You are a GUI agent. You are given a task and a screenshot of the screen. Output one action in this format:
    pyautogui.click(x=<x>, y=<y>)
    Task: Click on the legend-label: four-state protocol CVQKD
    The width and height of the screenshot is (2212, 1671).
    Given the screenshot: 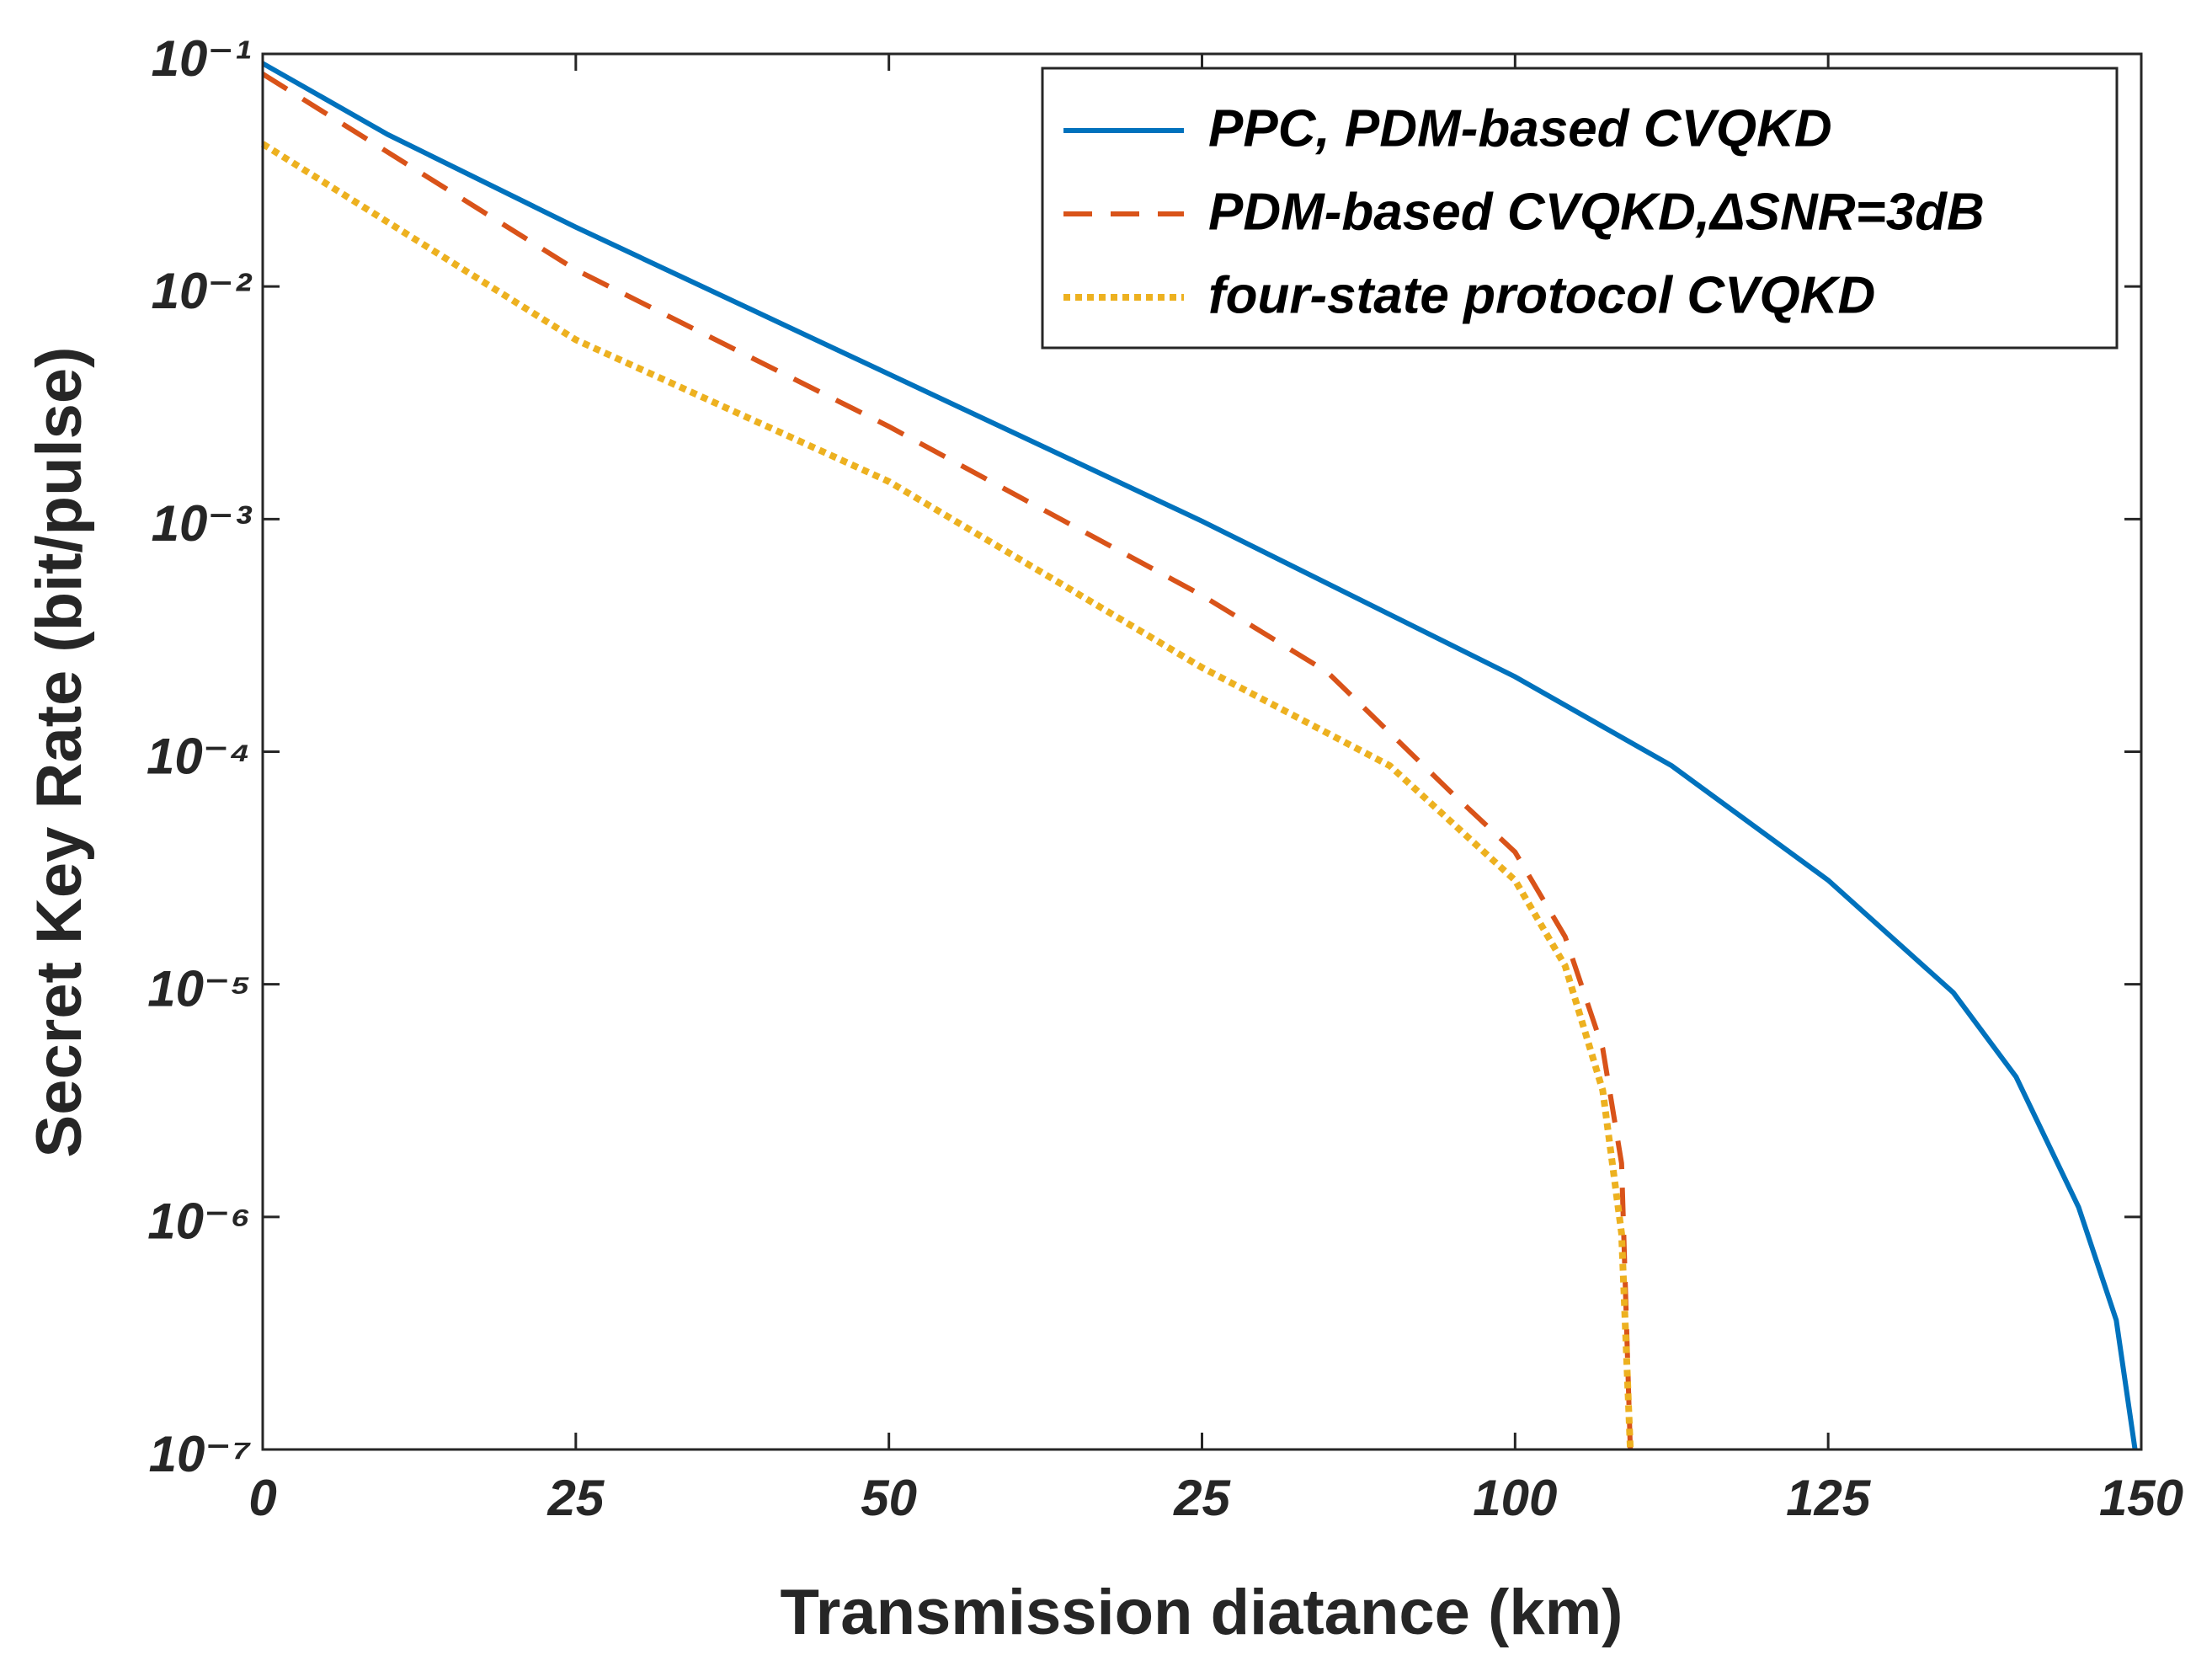 What is the action you would take?
    pyautogui.click(x=1542, y=295)
    